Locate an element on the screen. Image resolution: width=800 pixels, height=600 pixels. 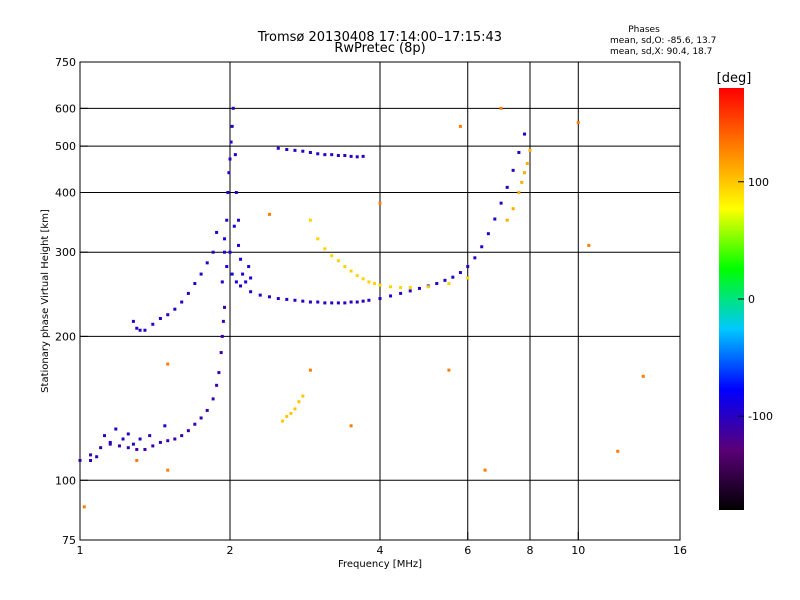
phase-info-o: mean, sd,O: -85.6, 13.7 is located at coordinates (663, 41).